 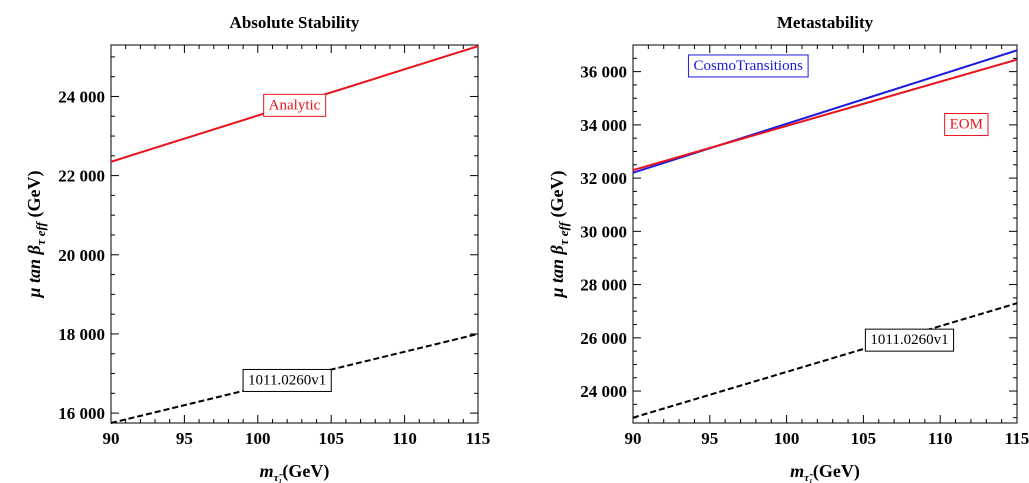 What do you see at coordinates (81, 413) in the screenshot?
I see `y-tick-label: 16 000` at bounding box center [81, 413].